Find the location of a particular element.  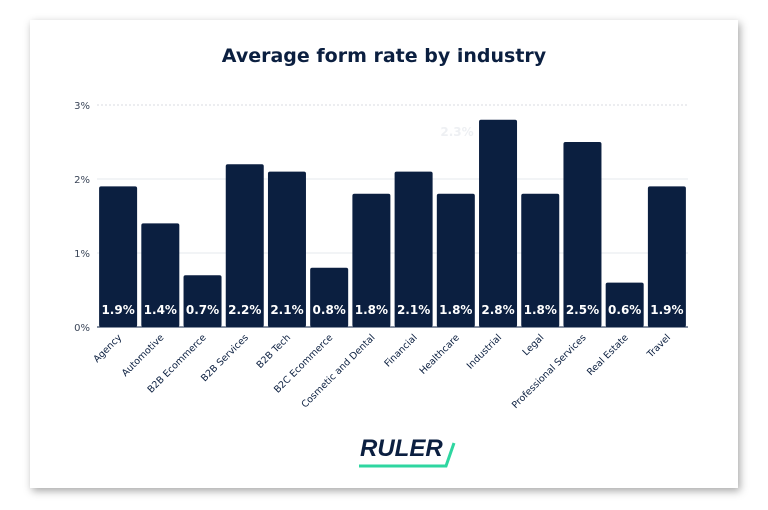

bar-b2c-ecommerce is located at coordinates (329, 297).